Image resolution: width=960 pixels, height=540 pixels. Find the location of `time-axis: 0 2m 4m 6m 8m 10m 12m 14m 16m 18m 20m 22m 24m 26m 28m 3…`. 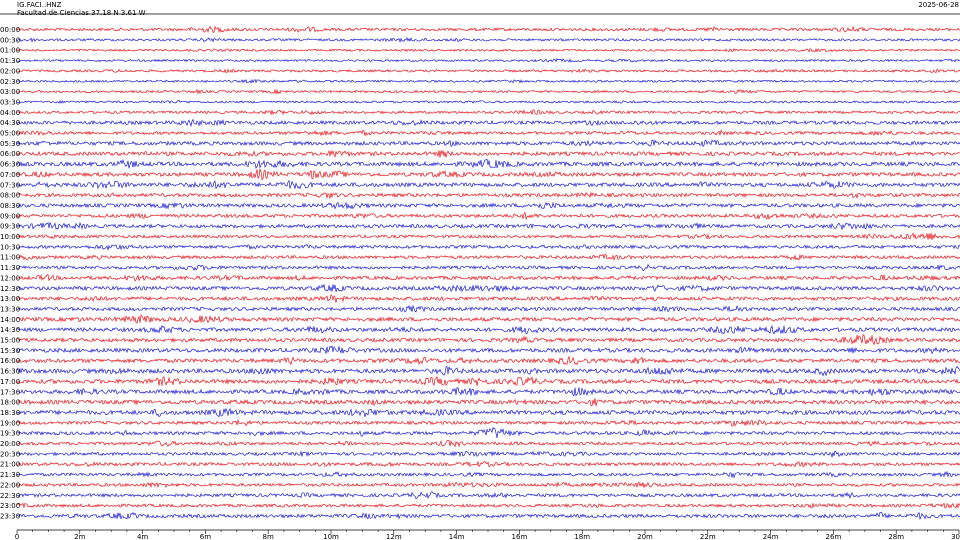

time-axis: 0 2m 4m 6m 8m 10m 12m 14m 16m 18m 20m 22m 24m 26m 28m 3… is located at coordinates (487, 534).